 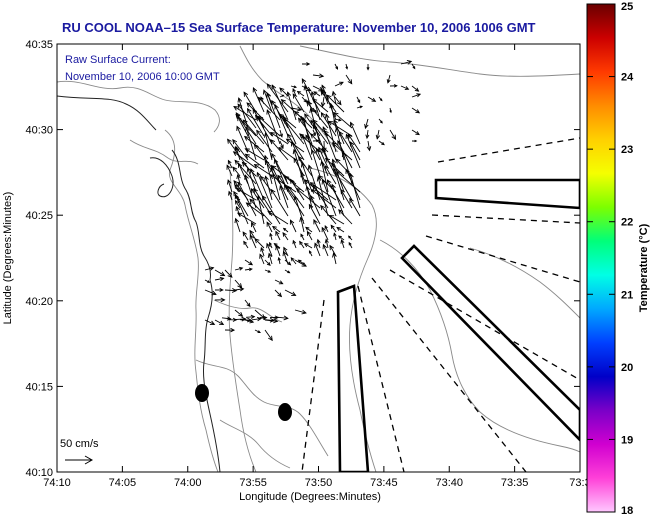 I want to click on channel-polygon, so click(x=490, y=343).